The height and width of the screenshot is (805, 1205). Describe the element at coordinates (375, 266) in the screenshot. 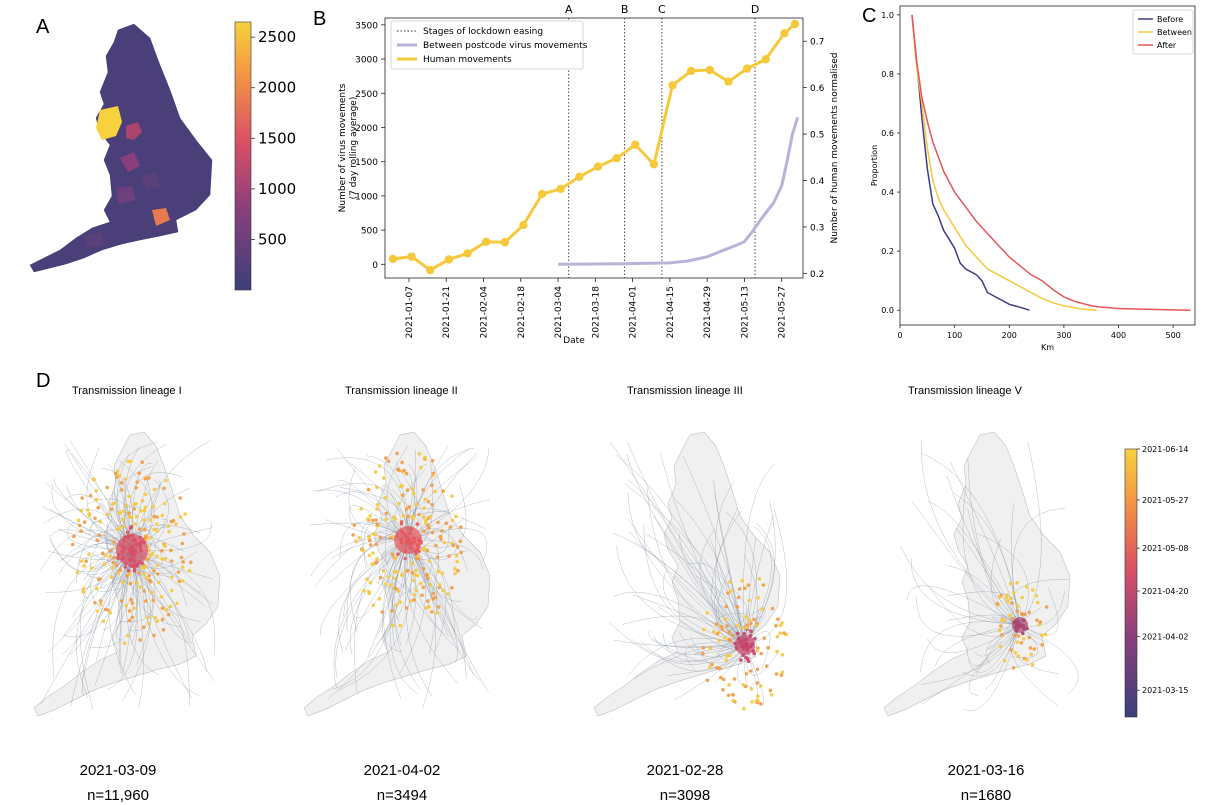

I see `b-ytick-0: 0` at that location.